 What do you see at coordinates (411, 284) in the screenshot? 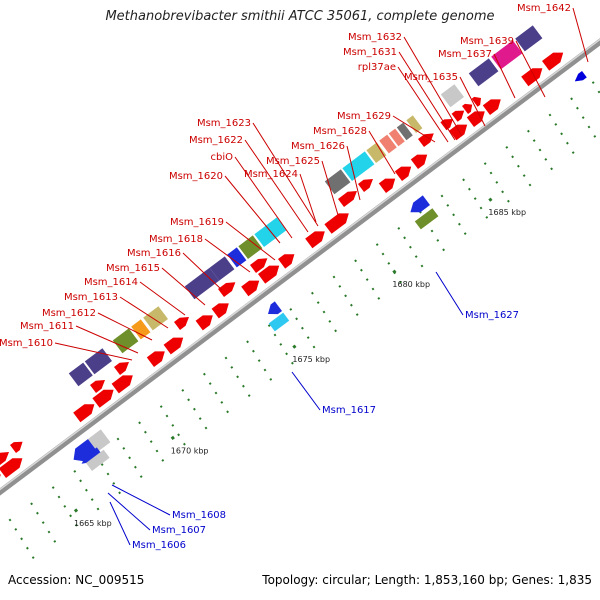
I see `ruler-label: 1680 kbp` at bounding box center [411, 284].